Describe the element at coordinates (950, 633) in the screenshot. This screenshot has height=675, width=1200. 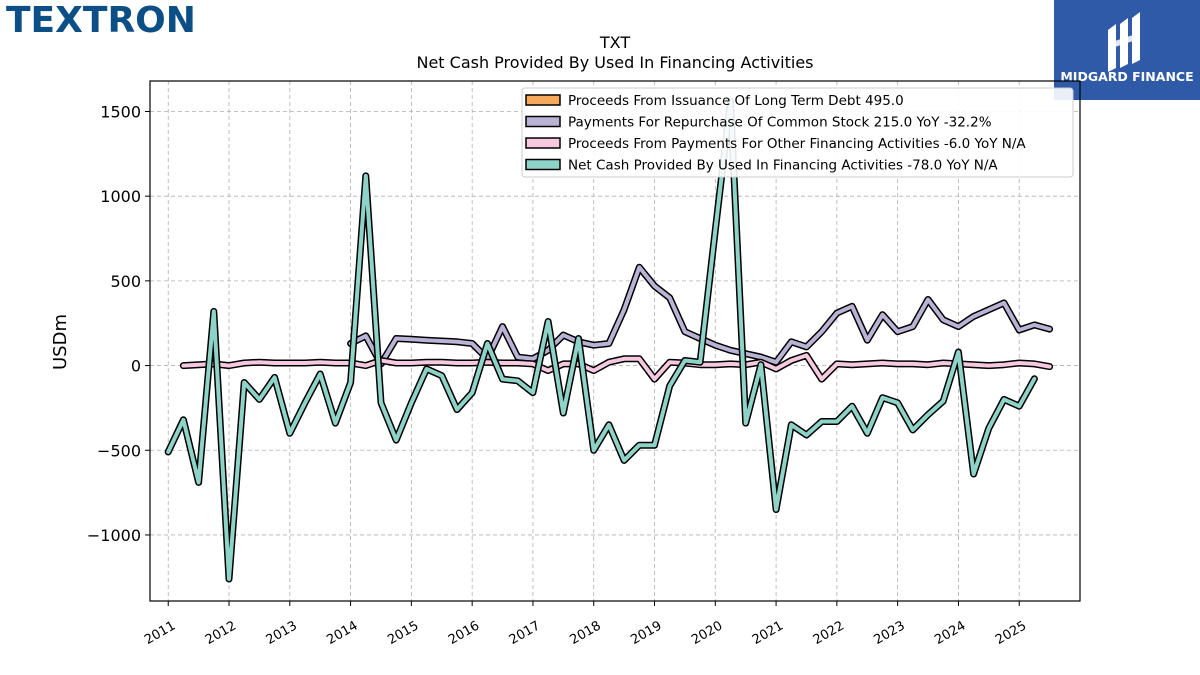
I see `x-tick-label: 2024` at that location.